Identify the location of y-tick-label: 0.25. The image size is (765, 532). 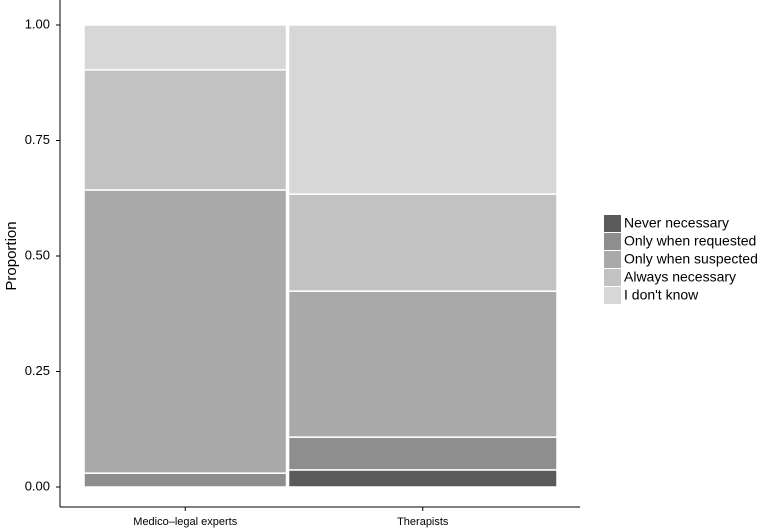
(37, 370).